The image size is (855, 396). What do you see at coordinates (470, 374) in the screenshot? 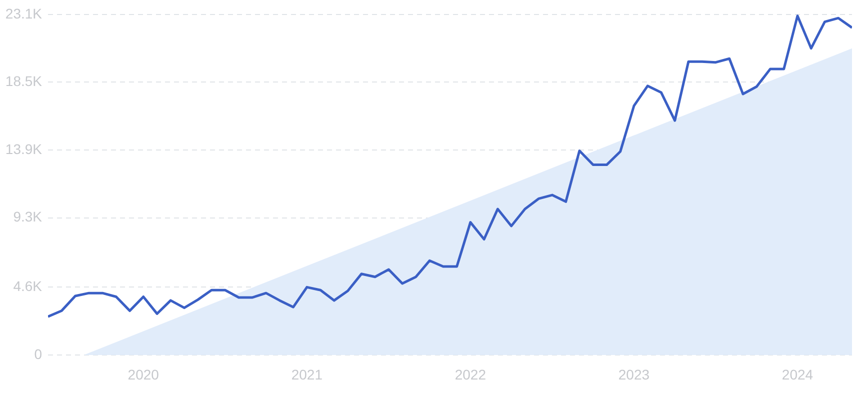
I see `x-tick-label: 2022` at bounding box center [470, 374].